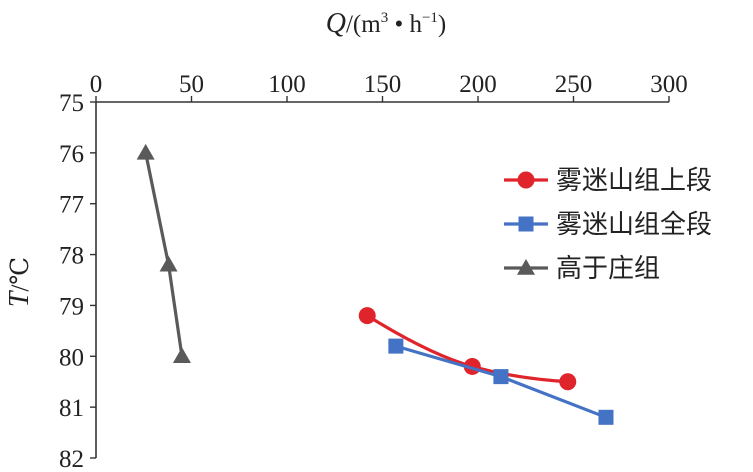 This screenshot has height=472, width=753. What do you see at coordinates (19, 298) in the screenshot?
I see `y-axis-title-symbol: T` at bounding box center [19, 298].